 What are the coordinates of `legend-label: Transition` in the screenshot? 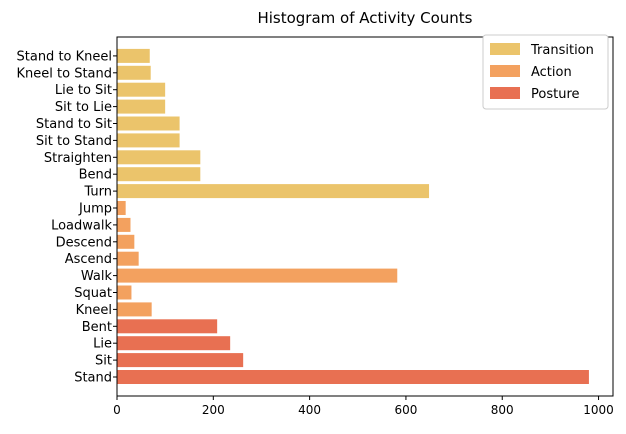 It's located at (562, 50).